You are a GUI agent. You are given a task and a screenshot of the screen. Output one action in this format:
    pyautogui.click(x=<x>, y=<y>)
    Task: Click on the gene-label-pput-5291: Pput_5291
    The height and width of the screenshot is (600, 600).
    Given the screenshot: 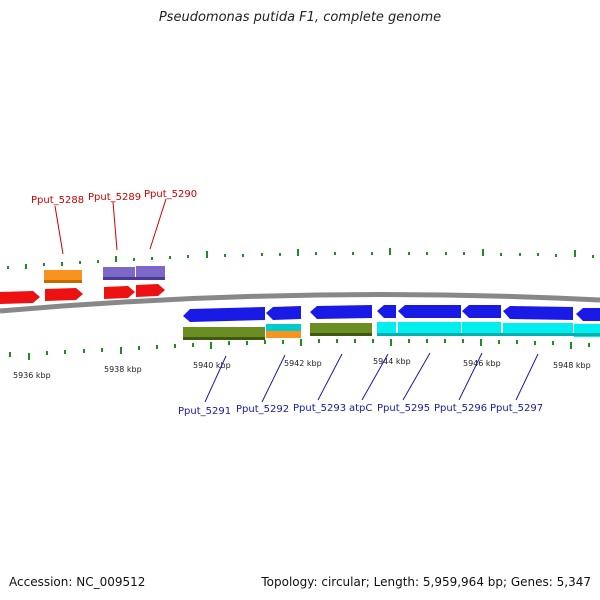 What is the action you would take?
    pyautogui.click(x=204, y=411)
    